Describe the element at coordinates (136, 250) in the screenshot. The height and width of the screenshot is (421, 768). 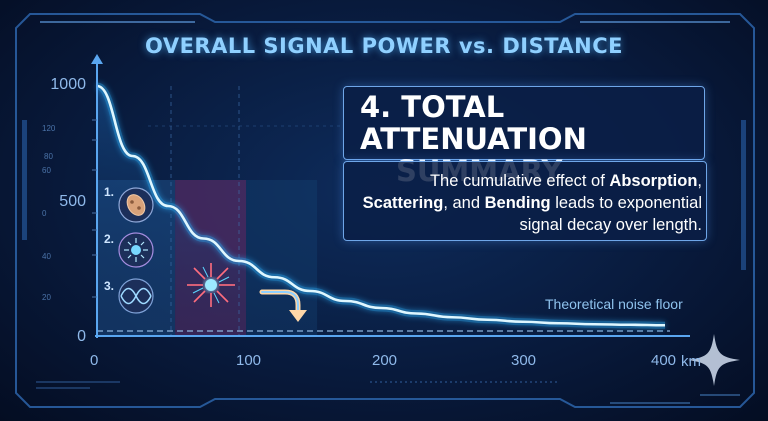
I see `particle-scattering-icon` at that location.